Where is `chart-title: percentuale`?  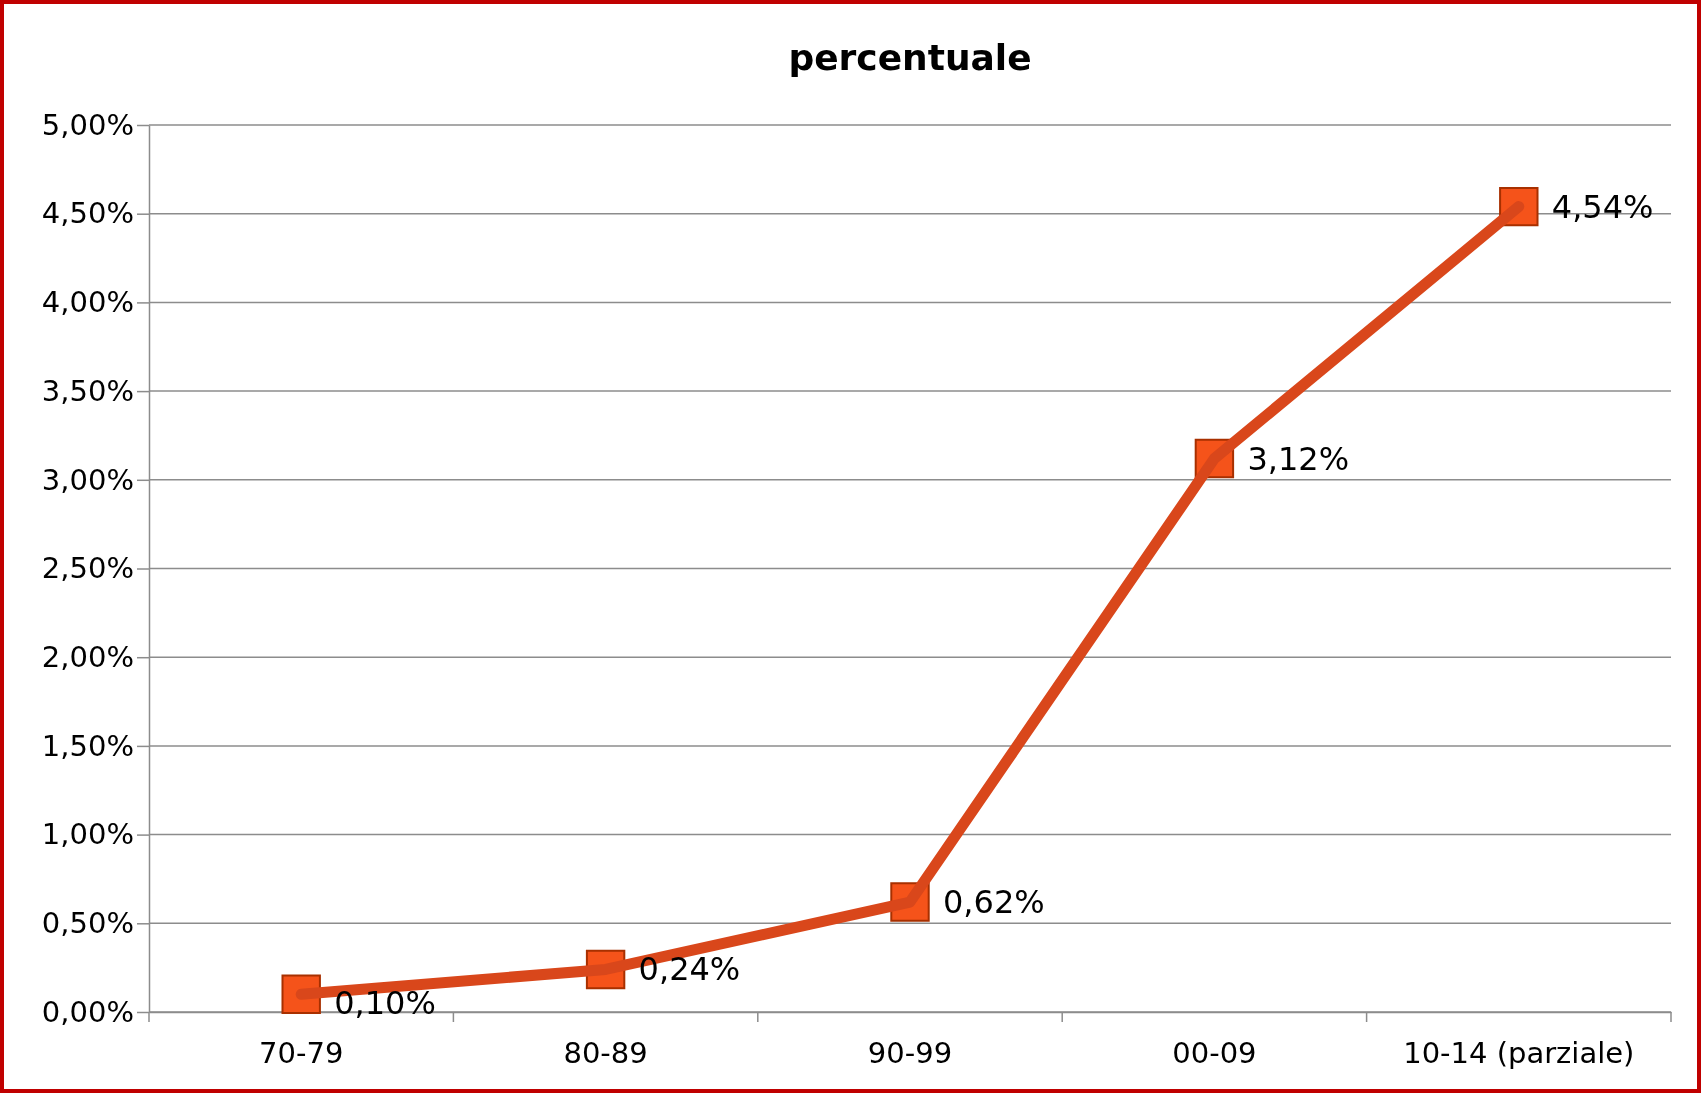
chart-title: percentuale is located at coordinates (910, 57).